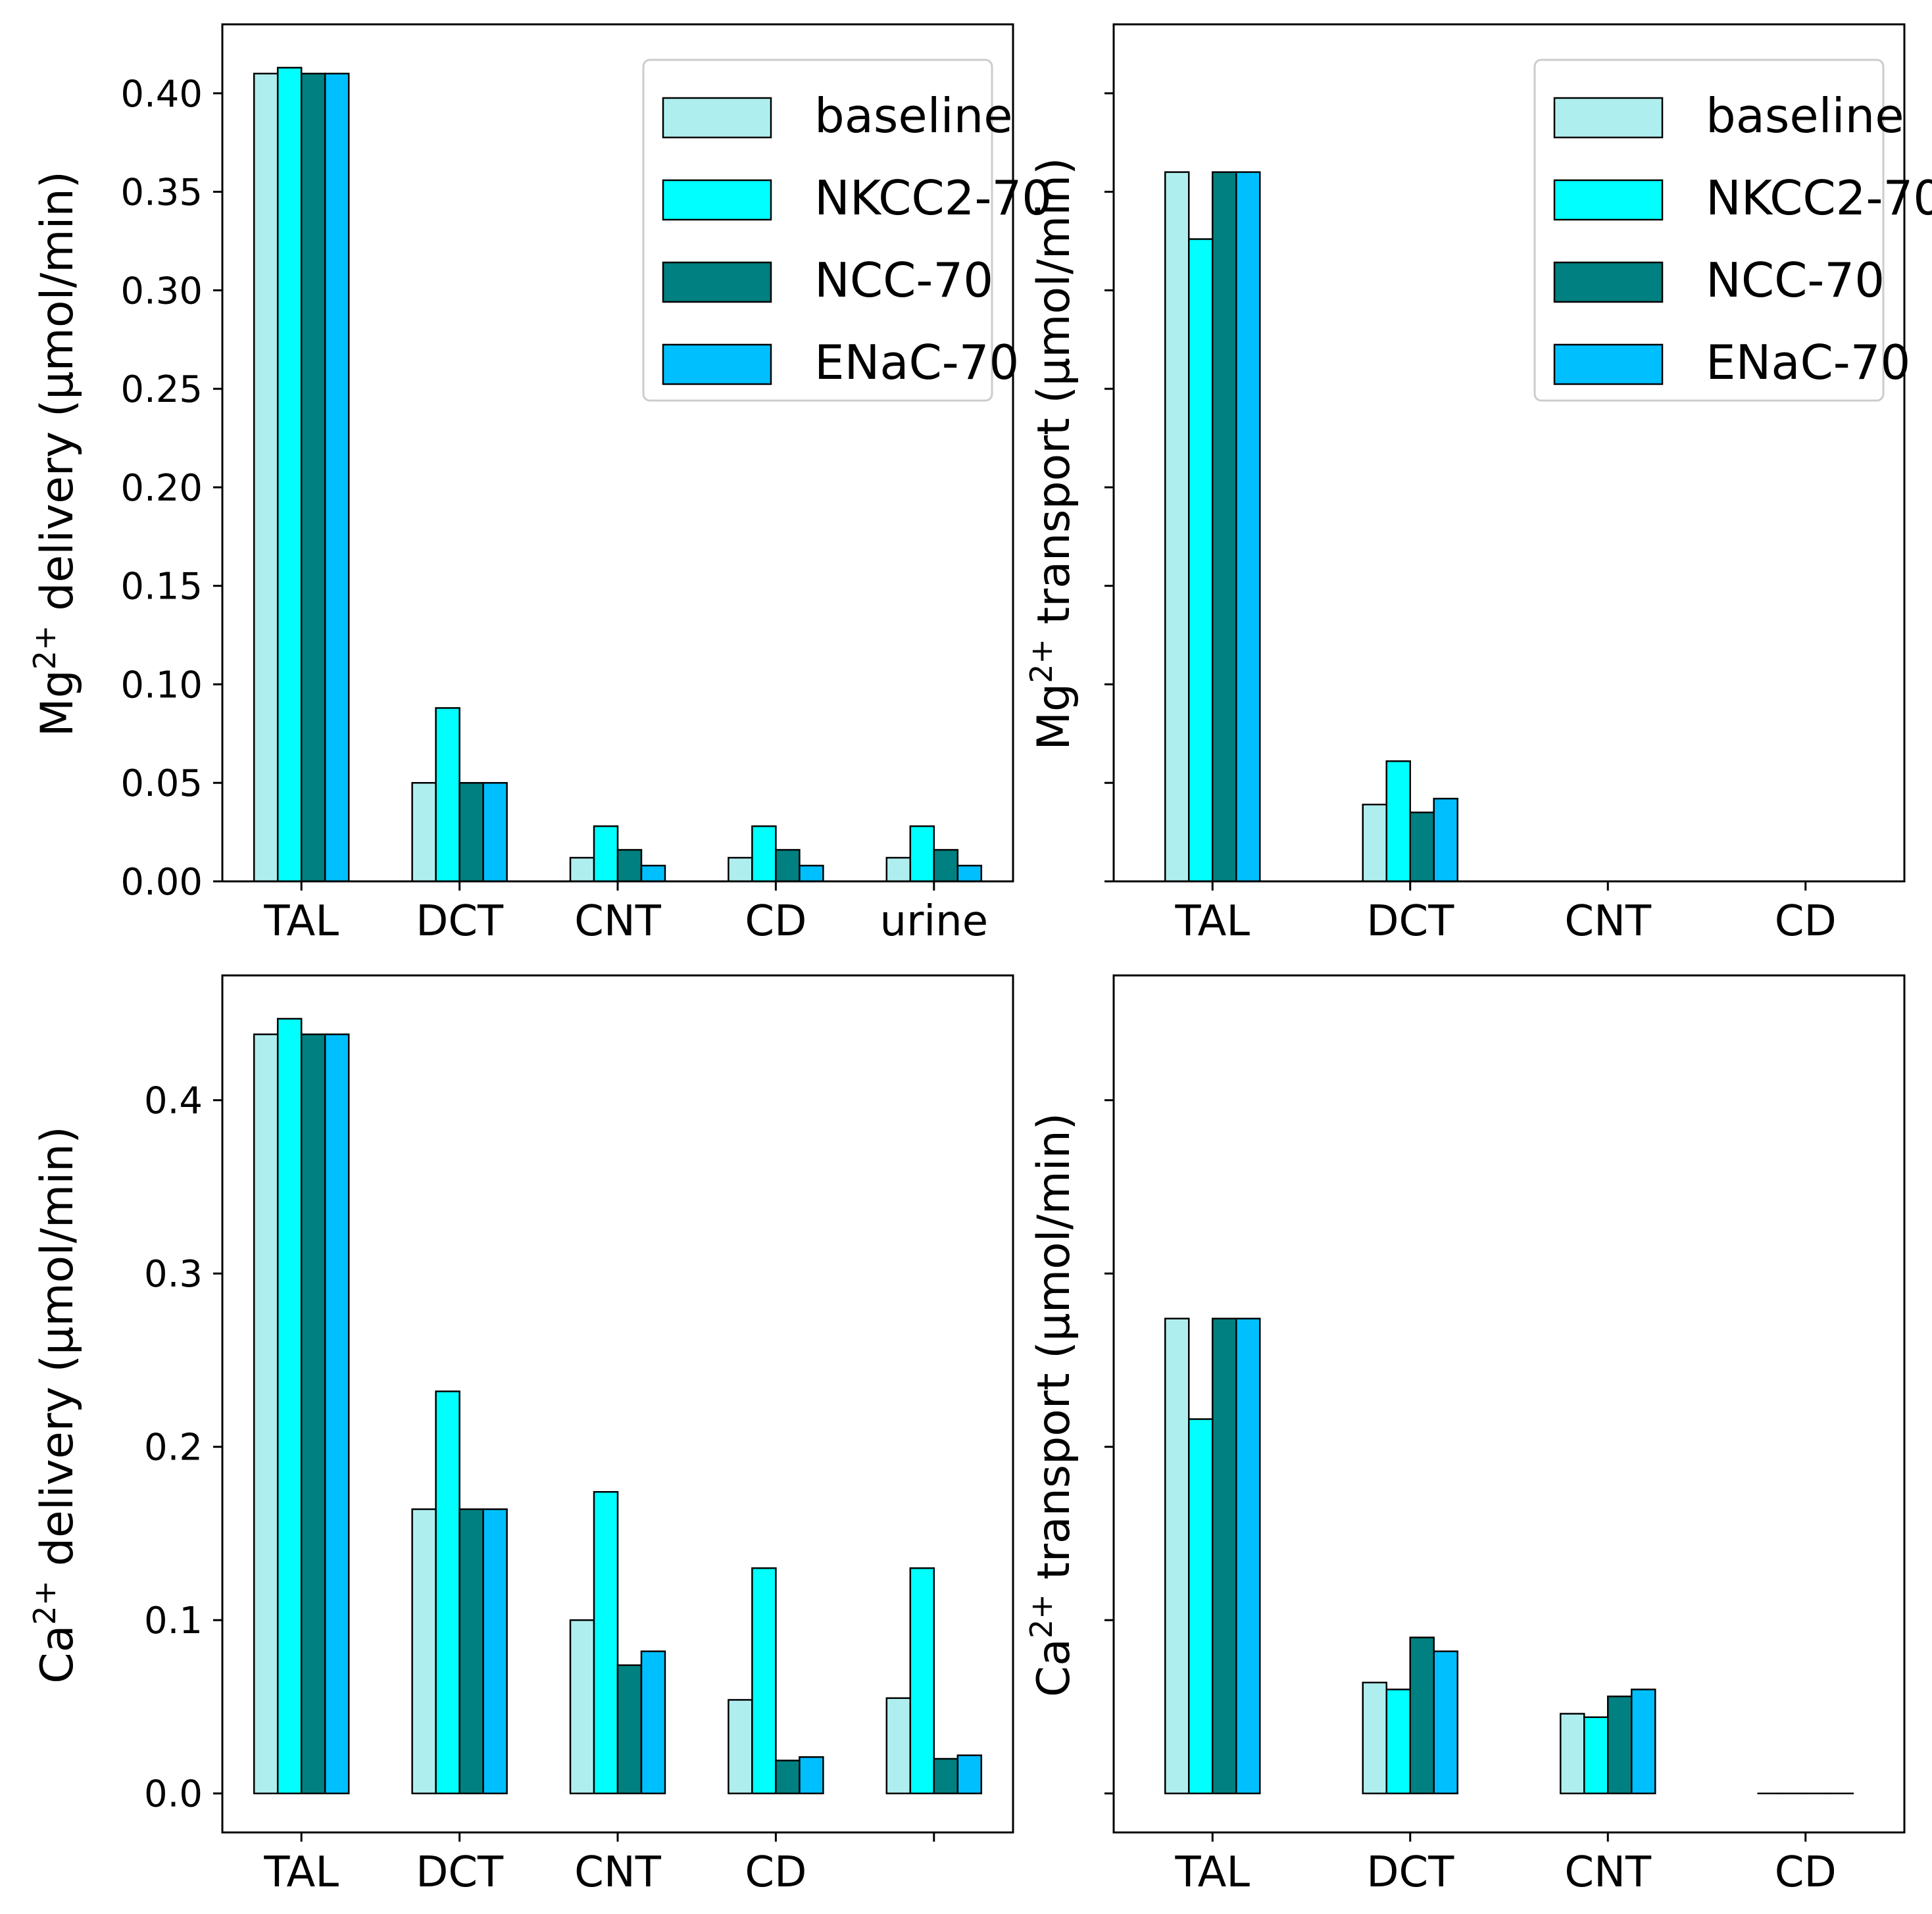  What do you see at coordinates (898, 870) in the screenshot?
I see `bar-baseline-urine` at bounding box center [898, 870].